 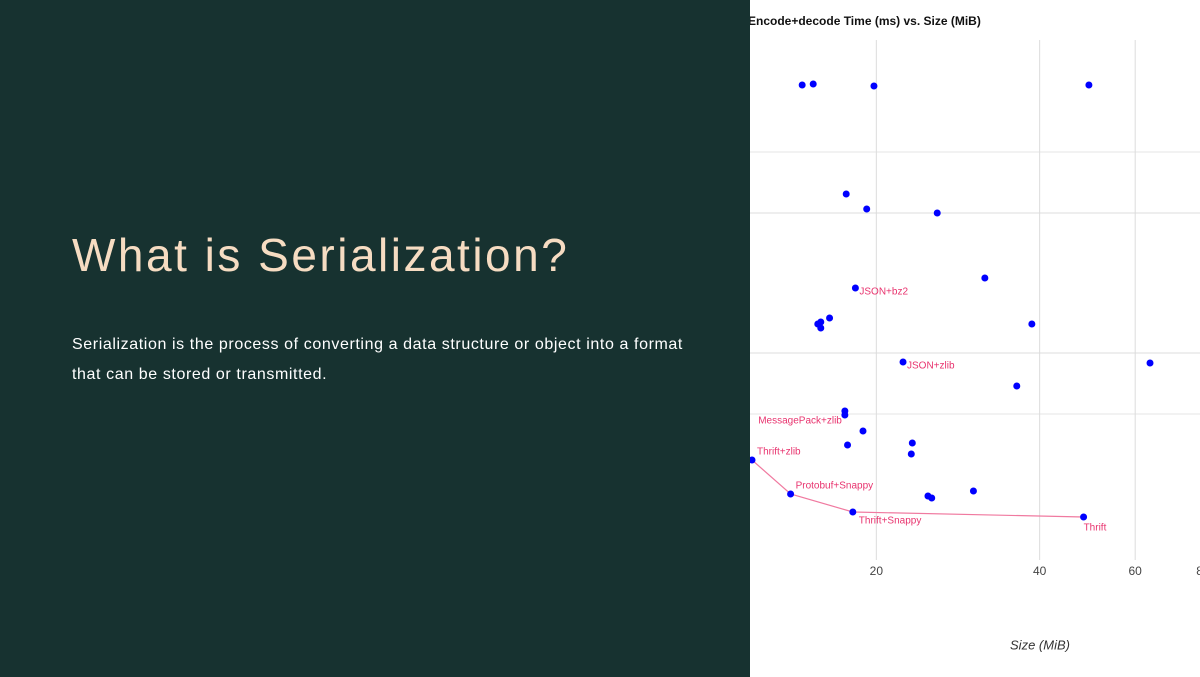 What do you see at coordinates (883, 292) in the screenshot?
I see `point-label: JSON+bz2` at bounding box center [883, 292].